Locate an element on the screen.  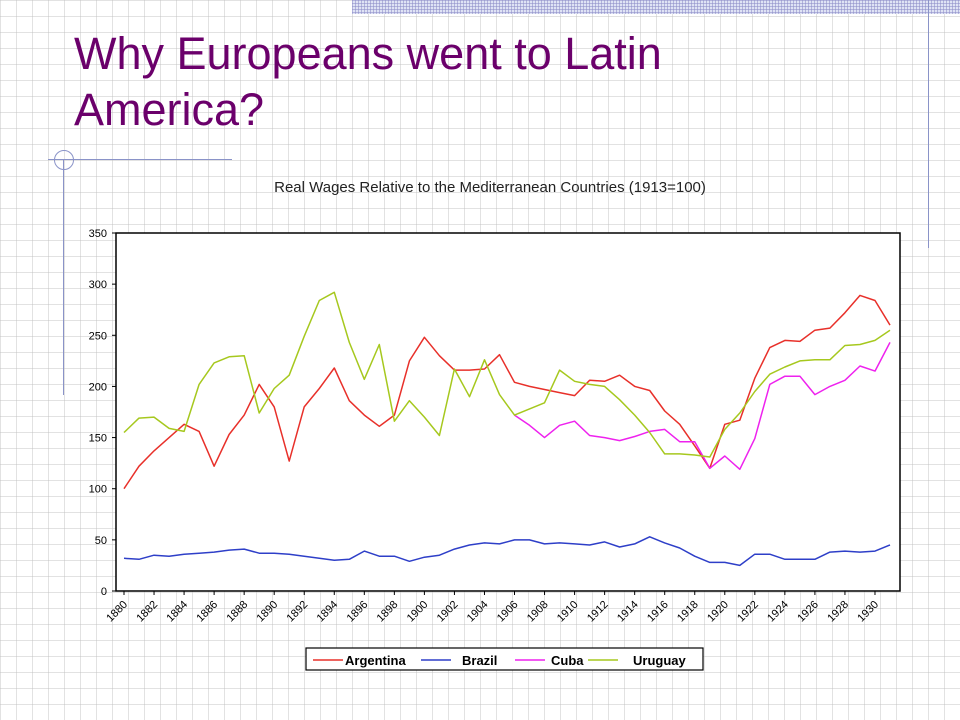
x-tick-label: 1896 is located at coordinates (358, 612).